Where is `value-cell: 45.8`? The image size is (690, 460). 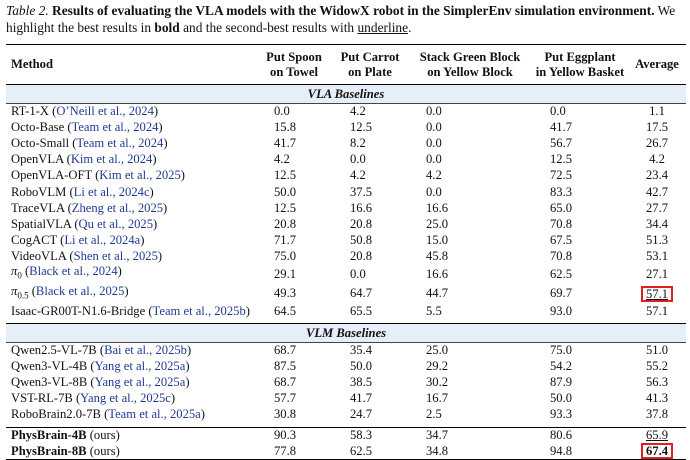 value-cell: 45.8 is located at coordinates (470, 256).